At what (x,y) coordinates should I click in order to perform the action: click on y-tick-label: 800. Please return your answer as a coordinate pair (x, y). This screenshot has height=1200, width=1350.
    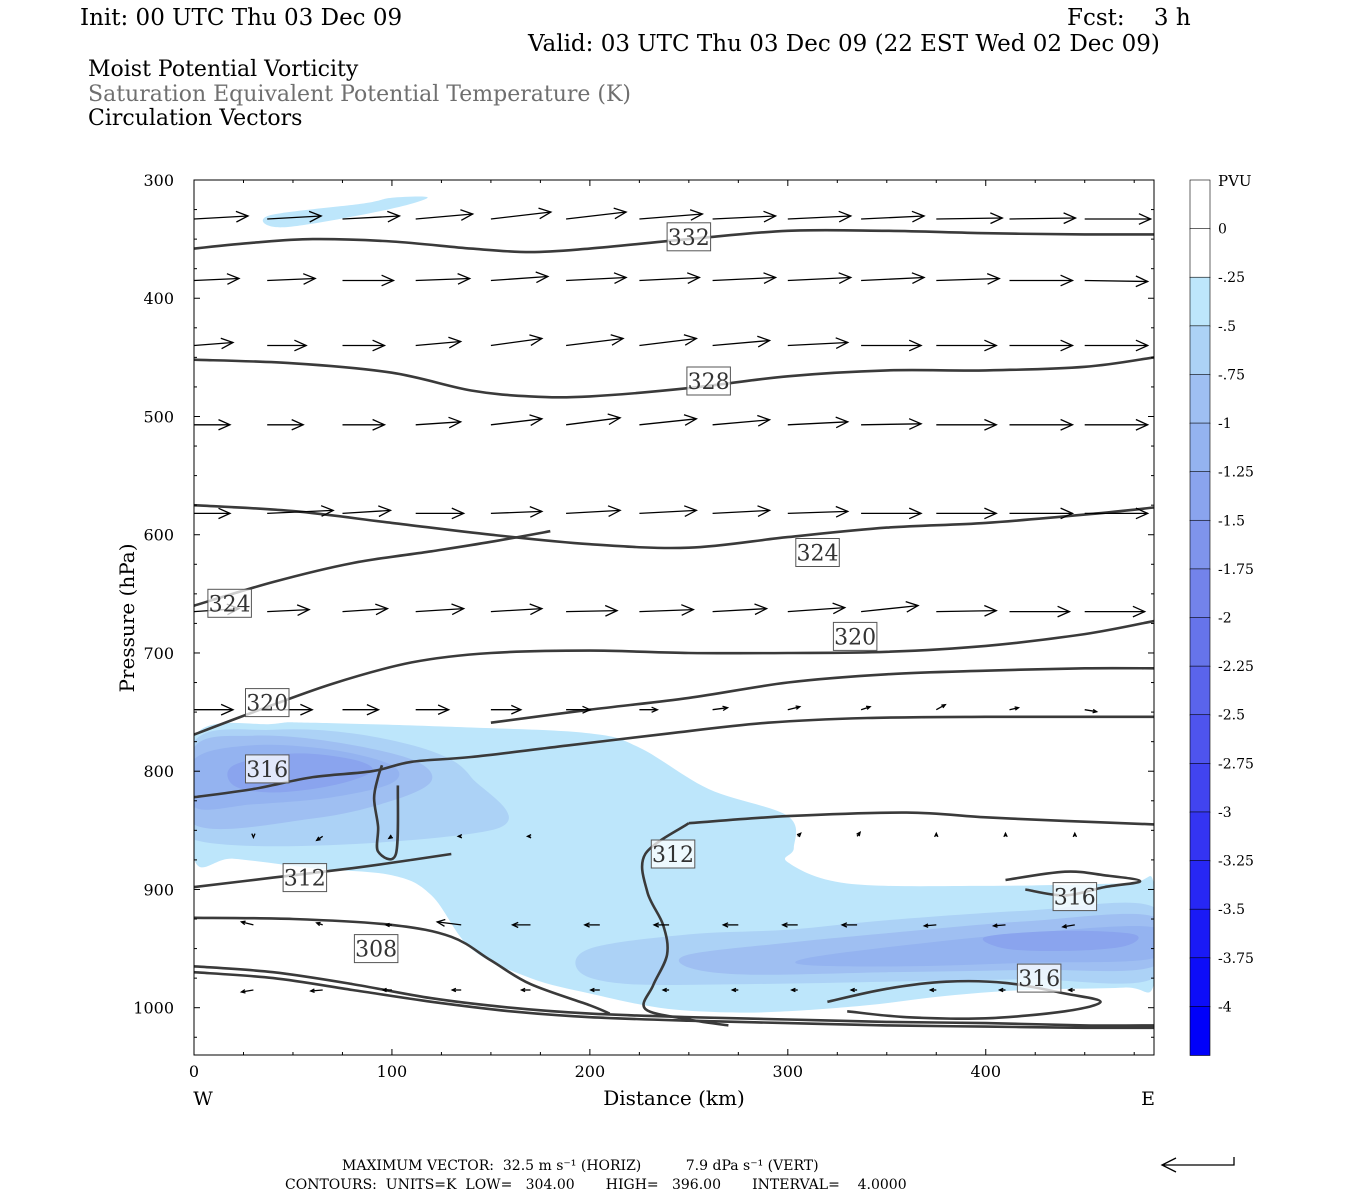
    Looking at the image, I should click on (158, 771).